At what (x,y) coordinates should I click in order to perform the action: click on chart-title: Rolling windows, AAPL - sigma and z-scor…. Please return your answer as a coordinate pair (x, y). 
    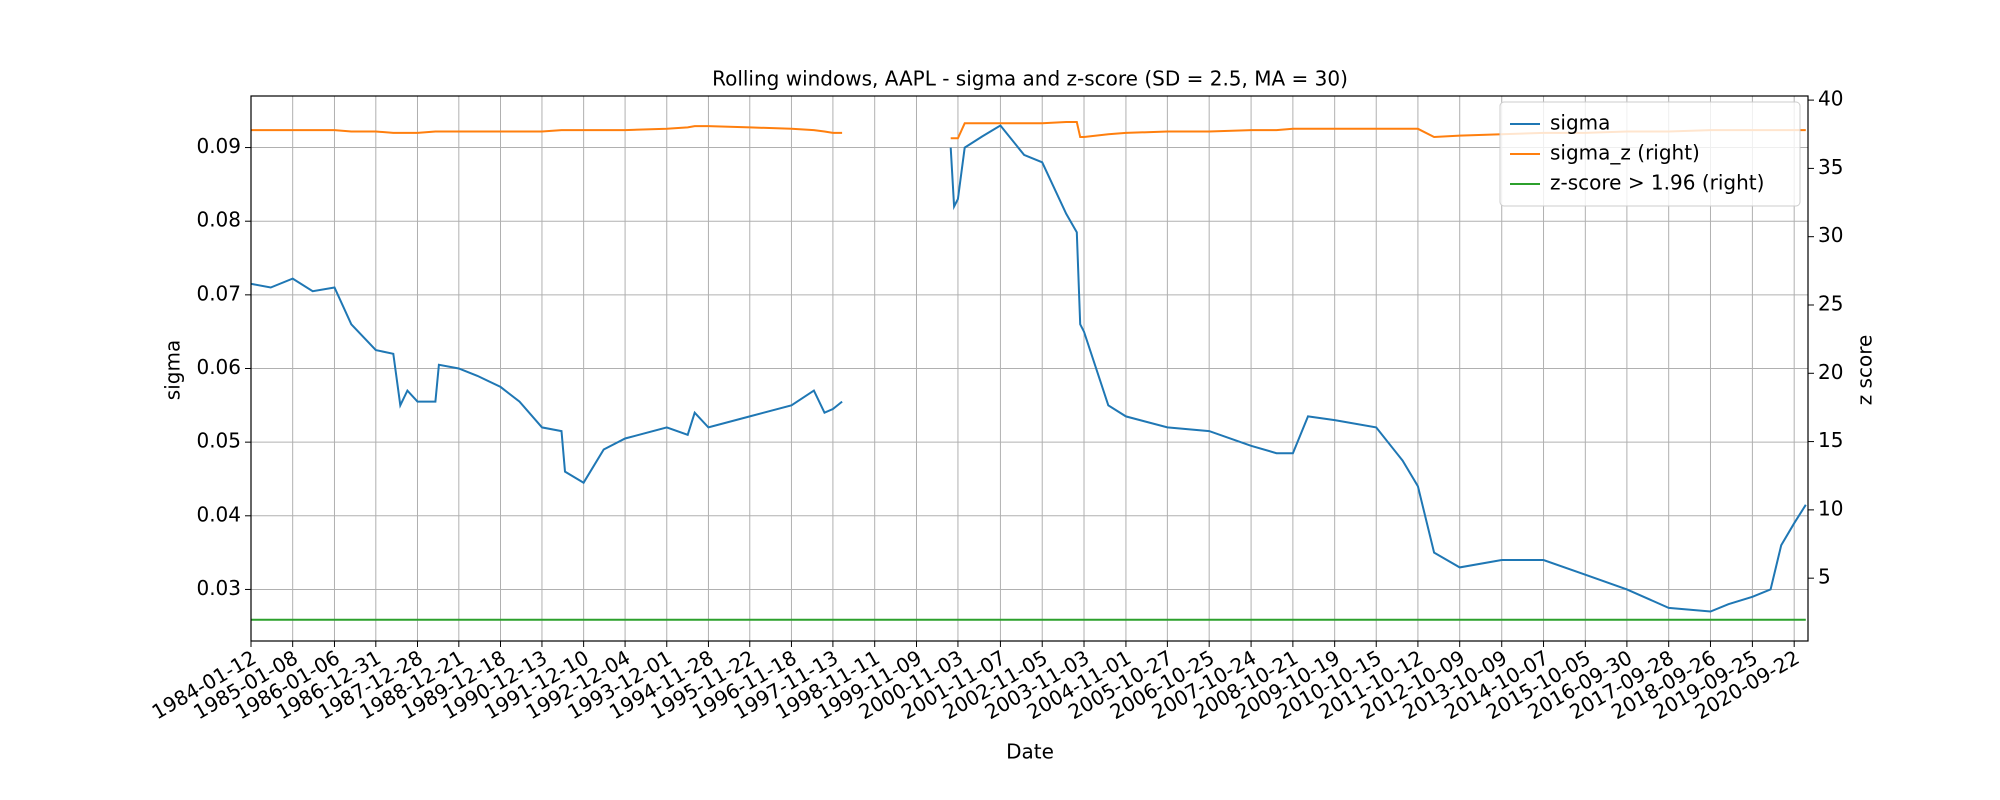
    Looking at the image, I should click on (1030, 79).